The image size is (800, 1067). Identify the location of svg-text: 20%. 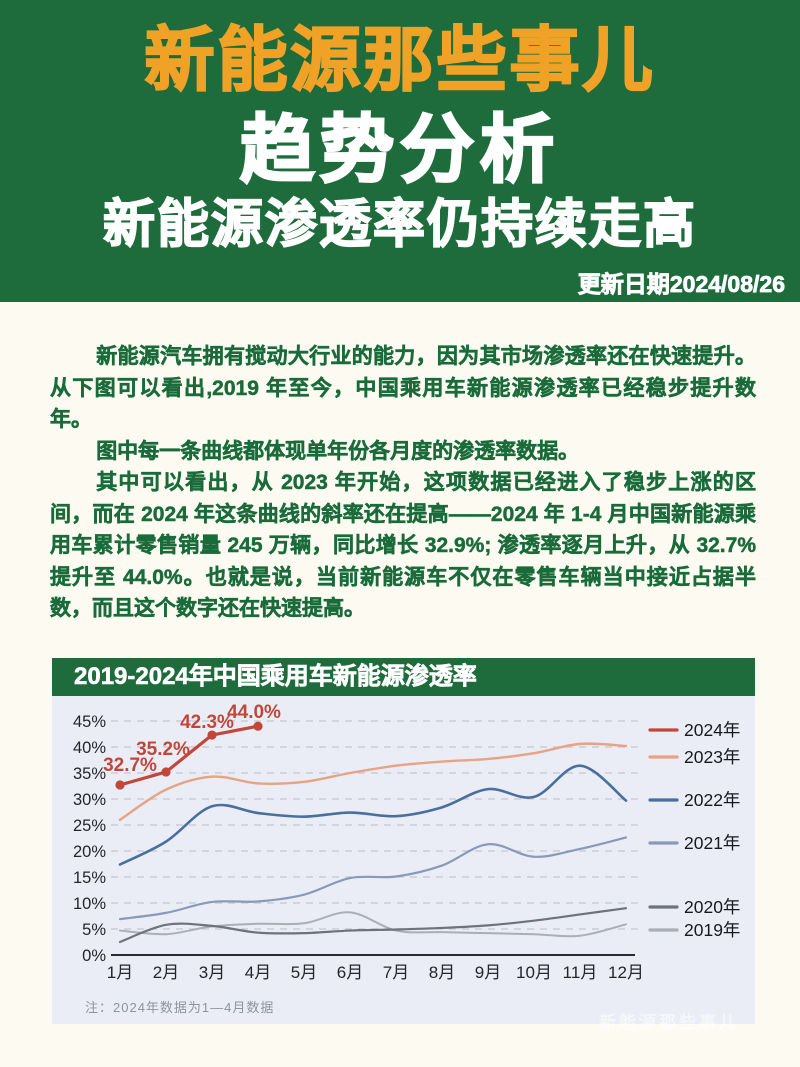
(89, 852).